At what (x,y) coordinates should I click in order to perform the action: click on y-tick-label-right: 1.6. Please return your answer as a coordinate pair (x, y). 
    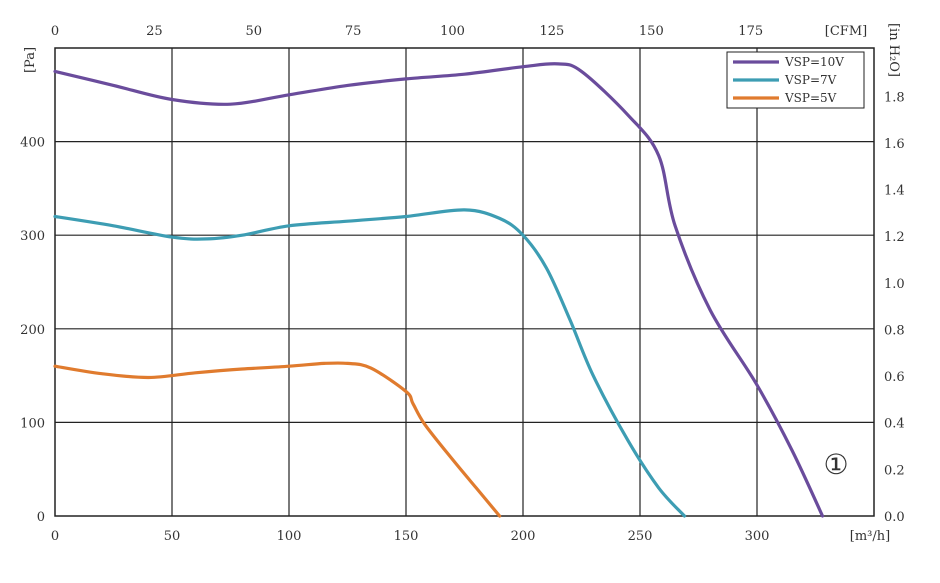
    Looking at the image, I should click on (894, 144).